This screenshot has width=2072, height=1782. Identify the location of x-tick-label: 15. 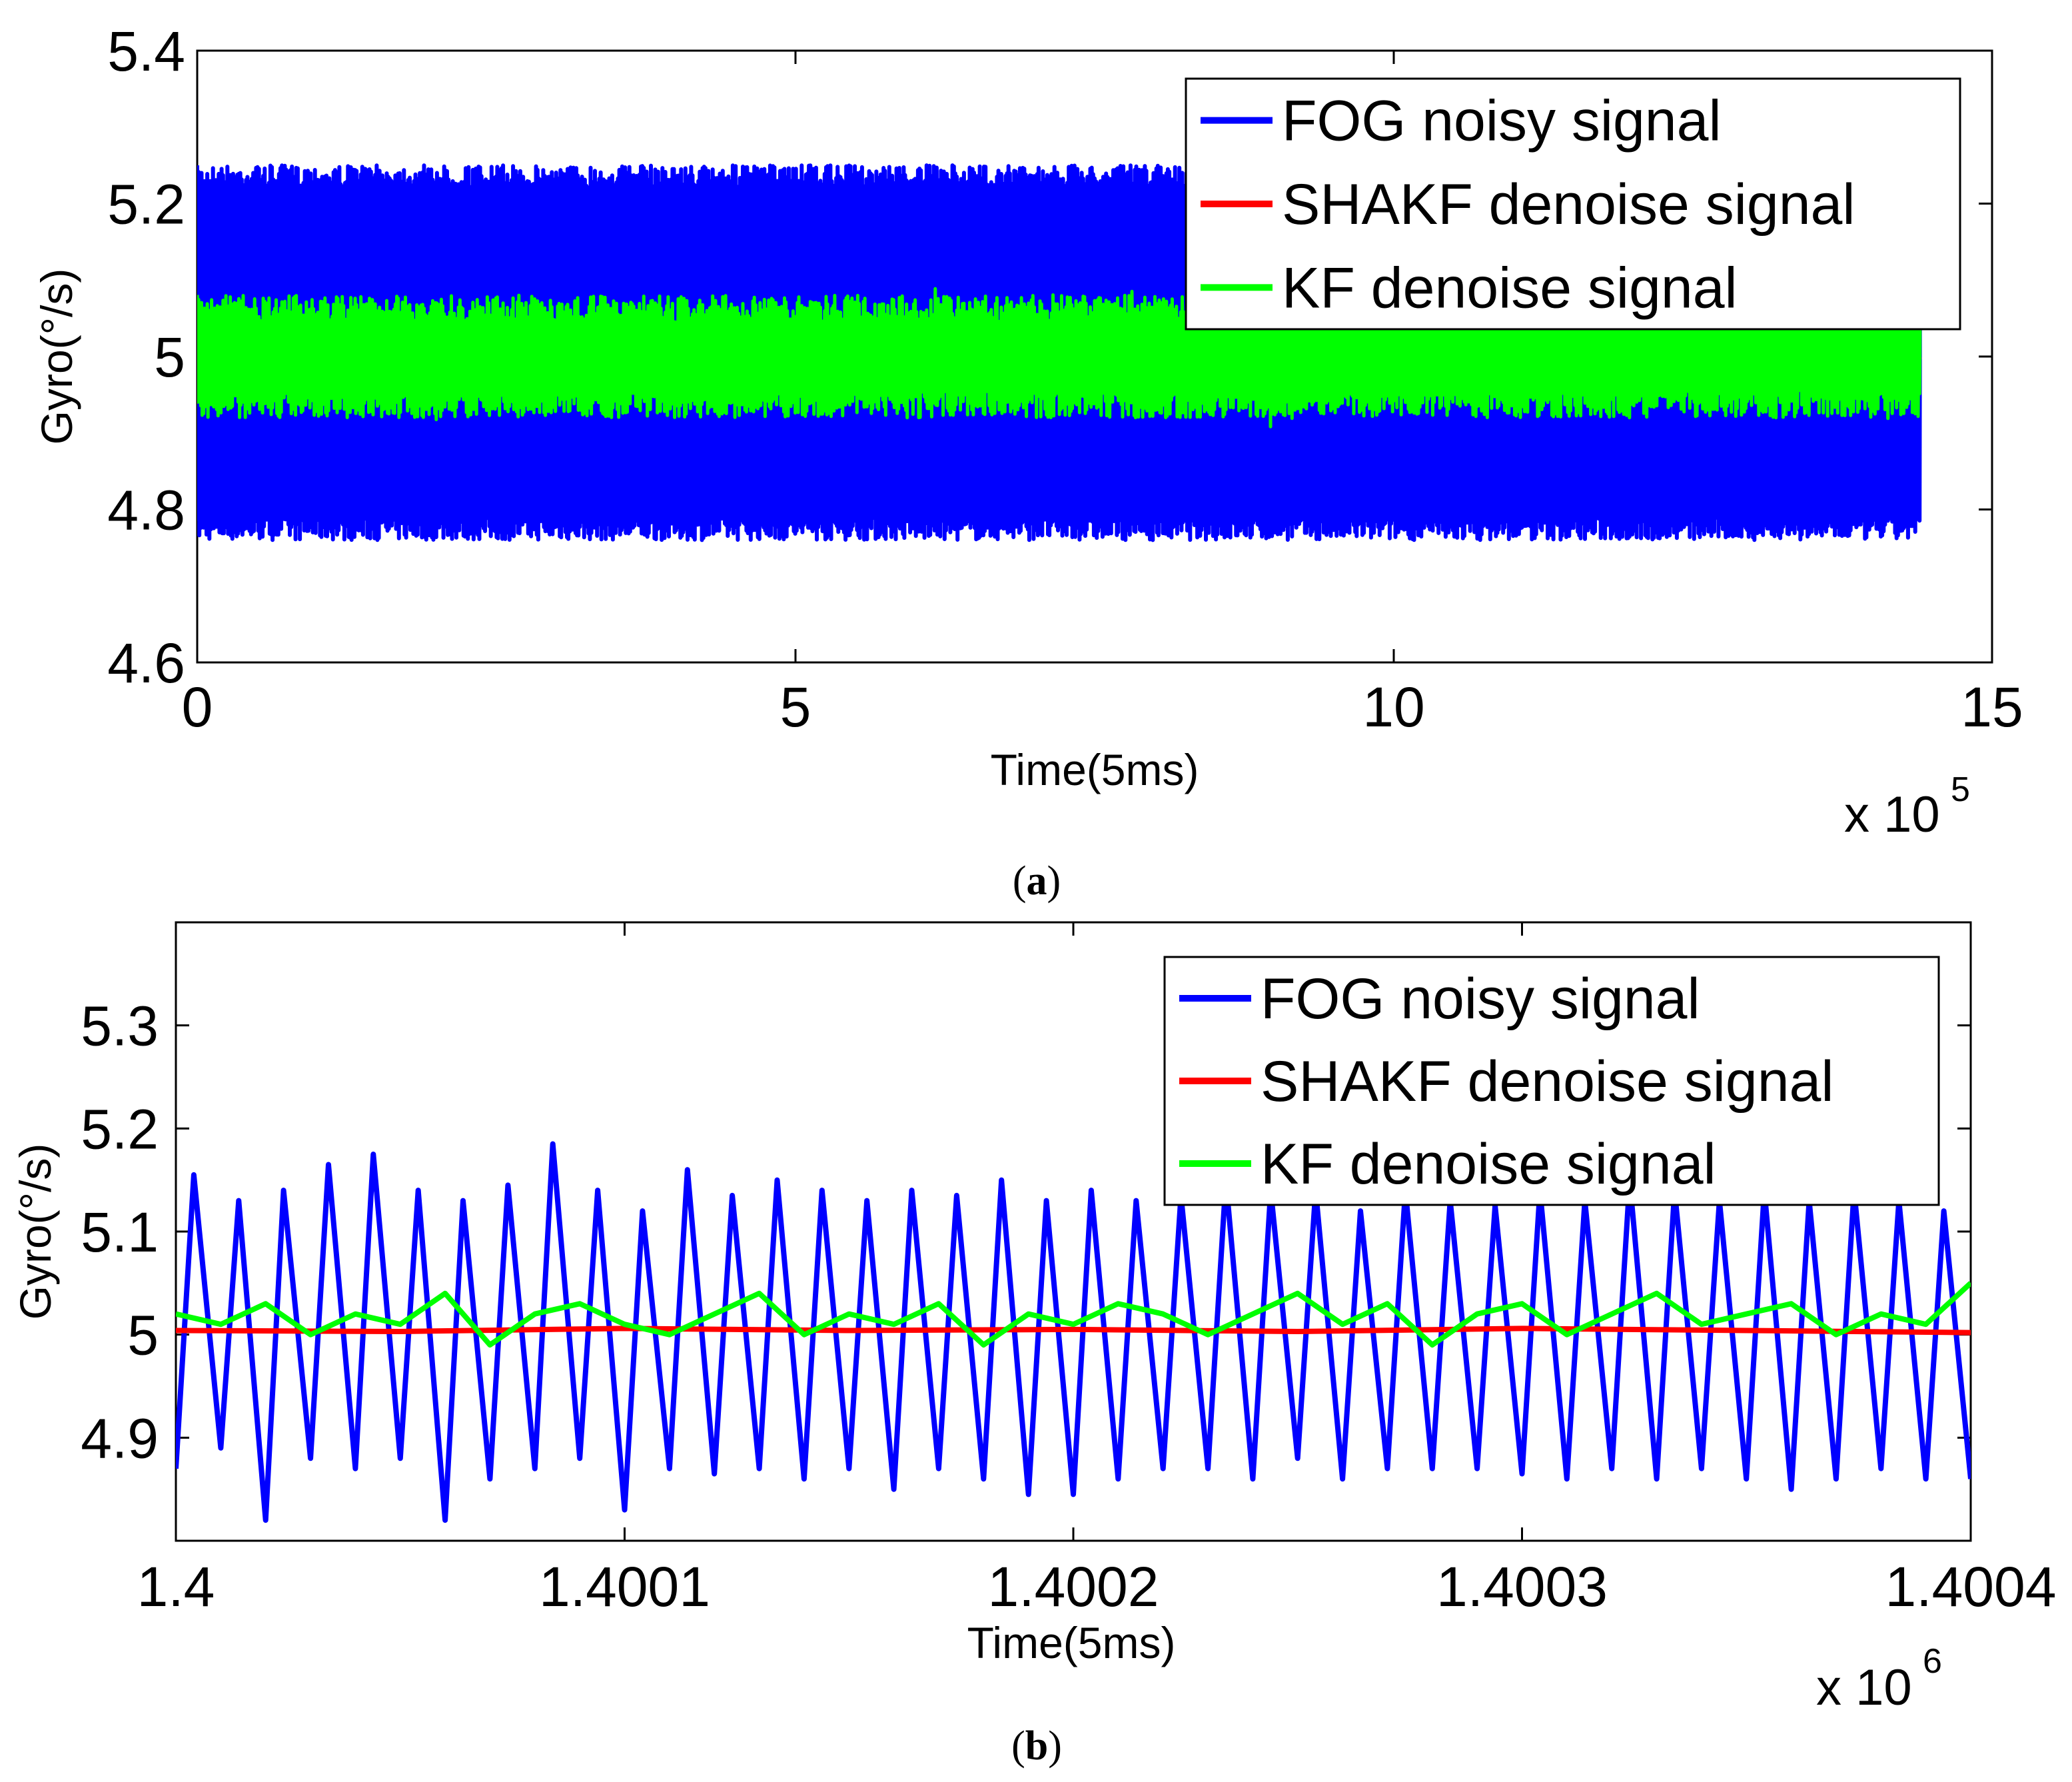
(1992, 707).